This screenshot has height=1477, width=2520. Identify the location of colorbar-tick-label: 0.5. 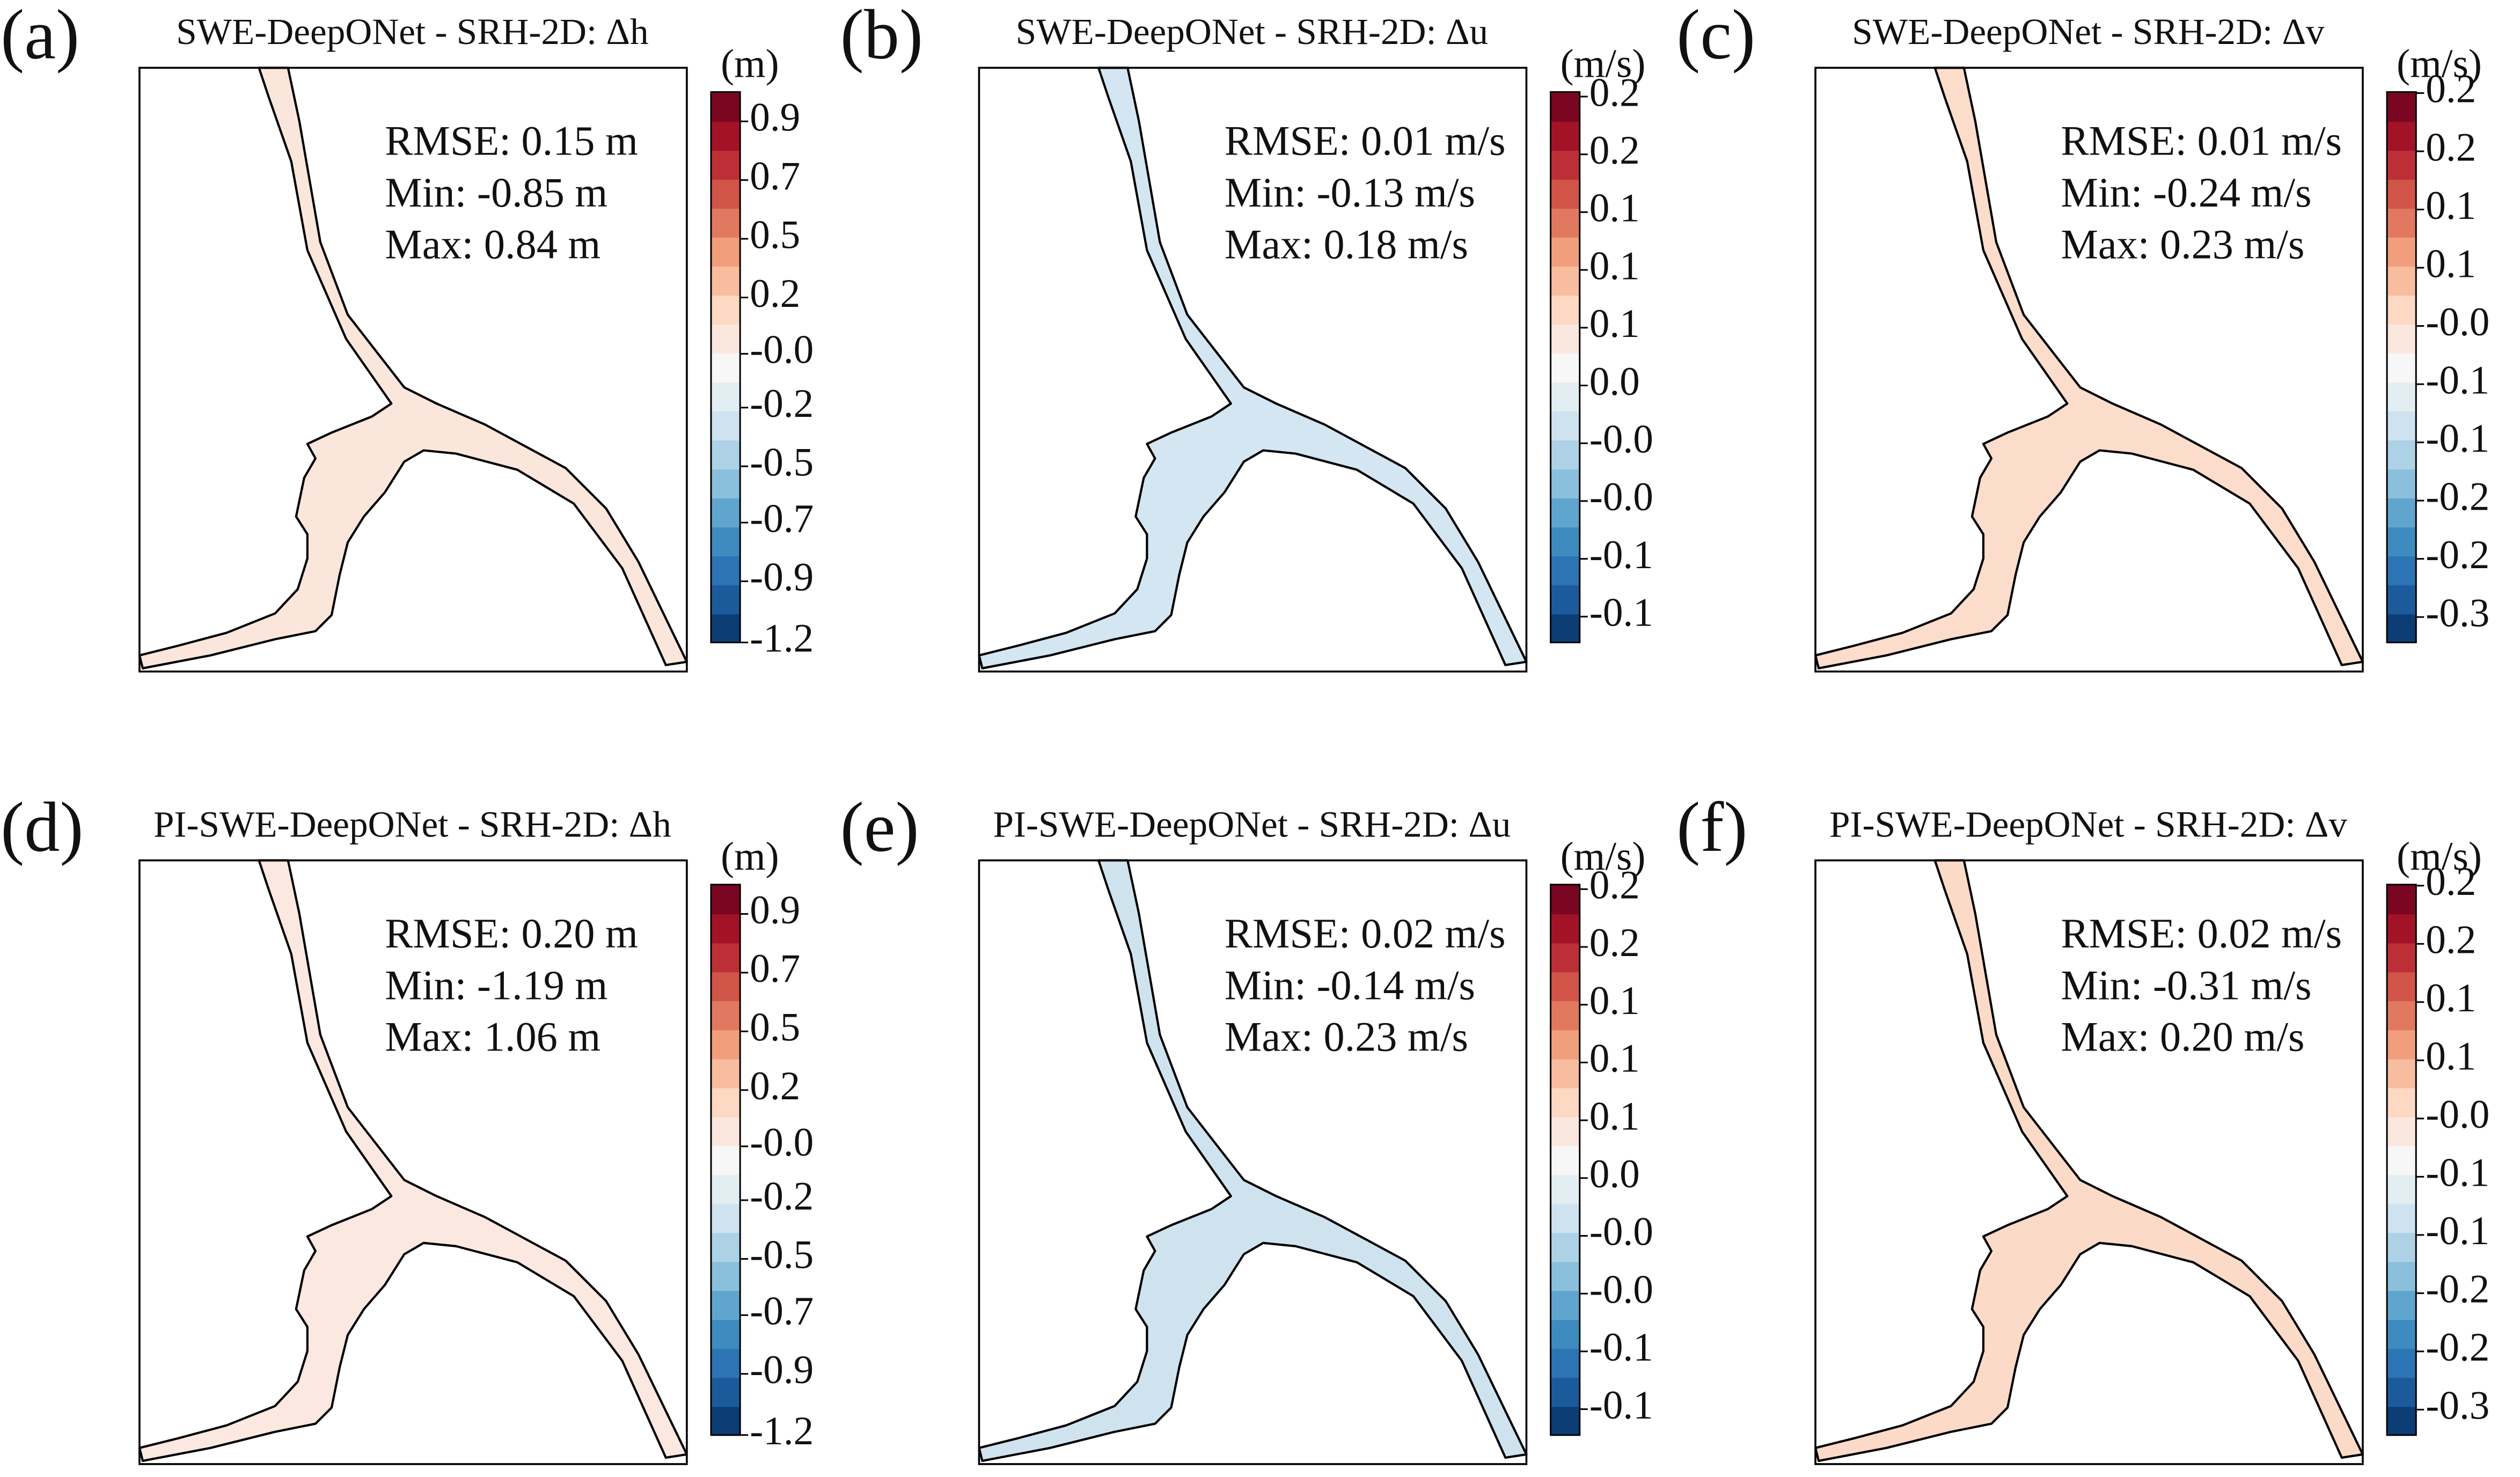
(775, 235).